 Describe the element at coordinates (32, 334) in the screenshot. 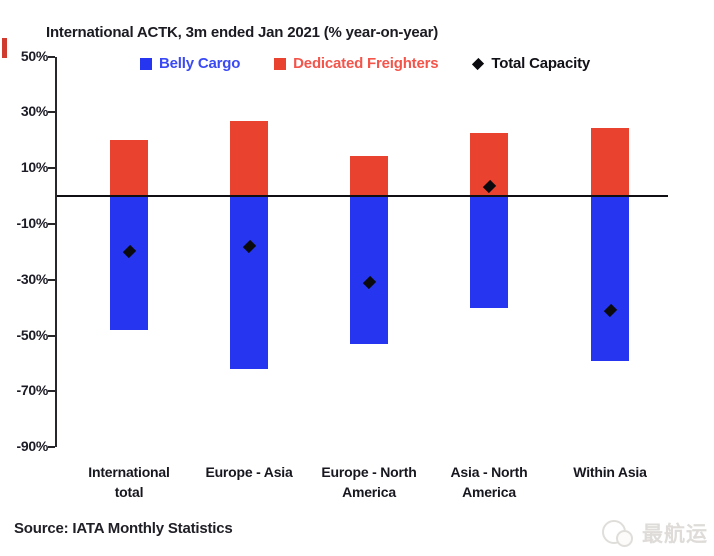

I see `y-tick-label: -50%` at that location.